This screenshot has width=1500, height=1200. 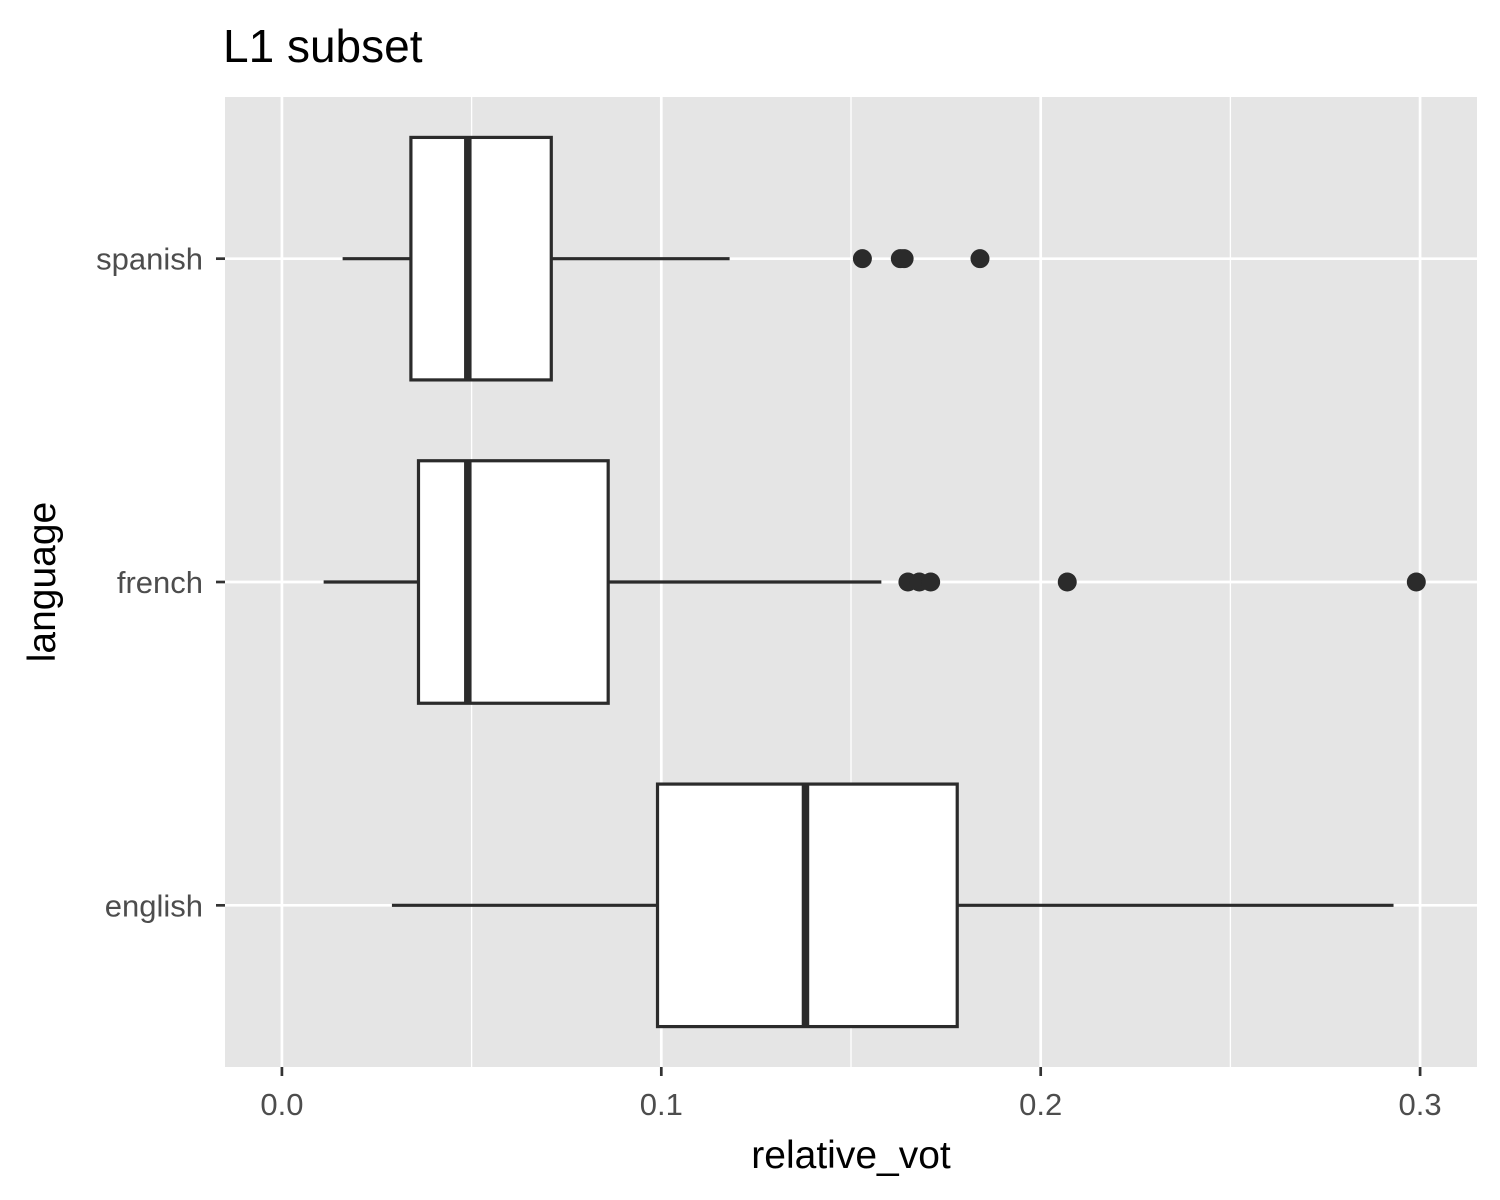 What do you see at coordinates (661, 1104) in the screenshot?
I see `x-tick-label: 0.1` at bounding box center [661, 1104].